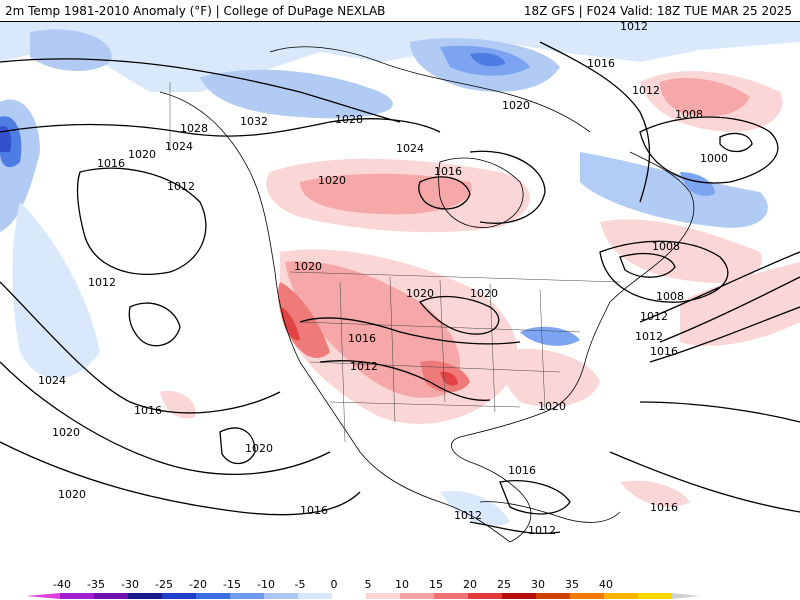  I want to click on colorbar-min-arrow, so click(43, 596).